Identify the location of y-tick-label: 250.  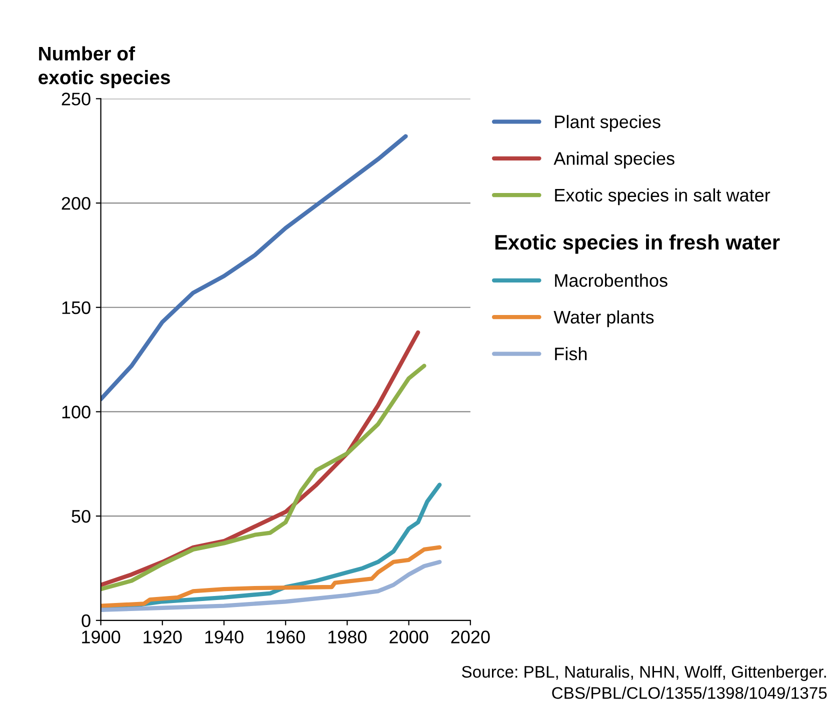
(76, 99).